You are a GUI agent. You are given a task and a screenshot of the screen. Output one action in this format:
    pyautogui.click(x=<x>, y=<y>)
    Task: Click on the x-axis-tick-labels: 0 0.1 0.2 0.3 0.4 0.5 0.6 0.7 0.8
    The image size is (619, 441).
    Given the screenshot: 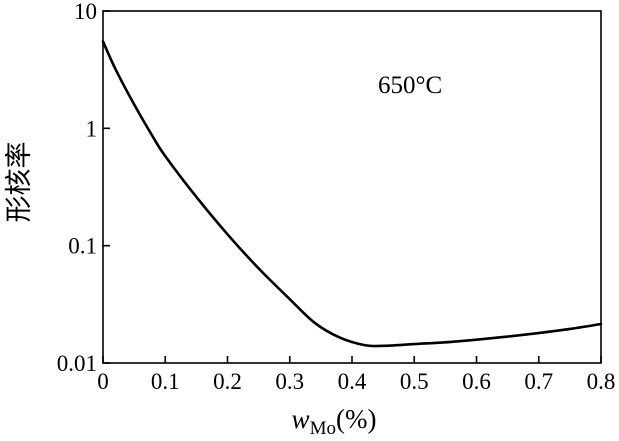 What is the action you would take?
    pyautogui.click(x=356, y=381)
    